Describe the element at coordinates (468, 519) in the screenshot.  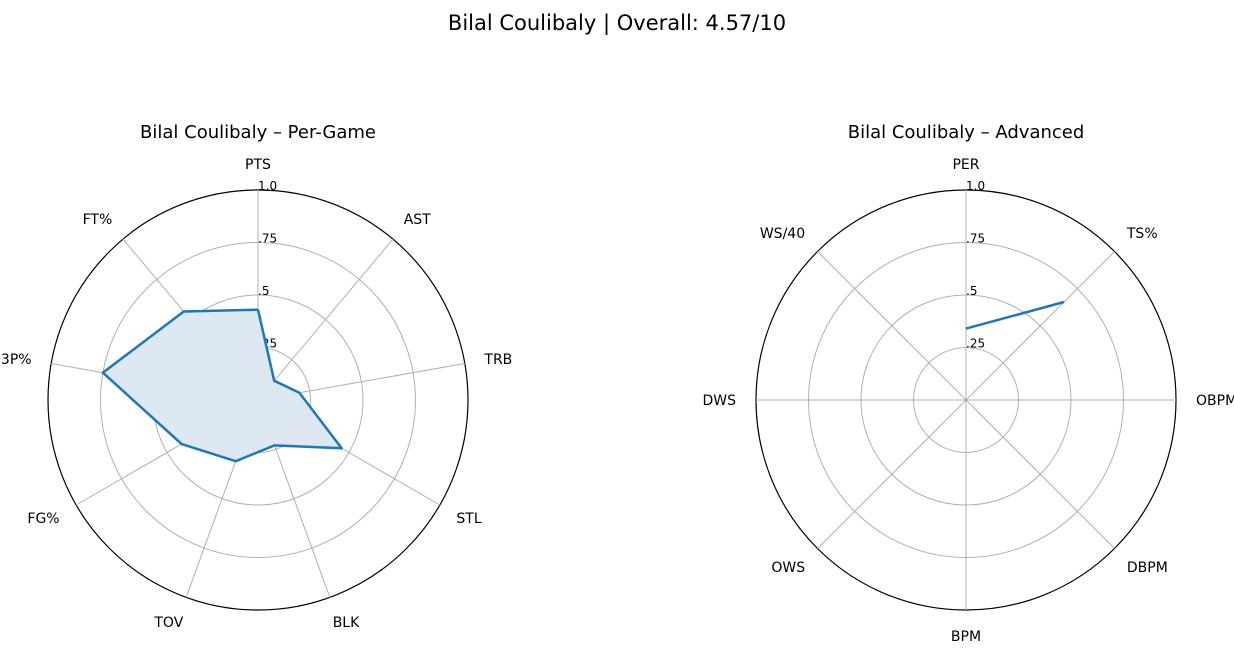
I see `axis-label-stl: STL` at that location.